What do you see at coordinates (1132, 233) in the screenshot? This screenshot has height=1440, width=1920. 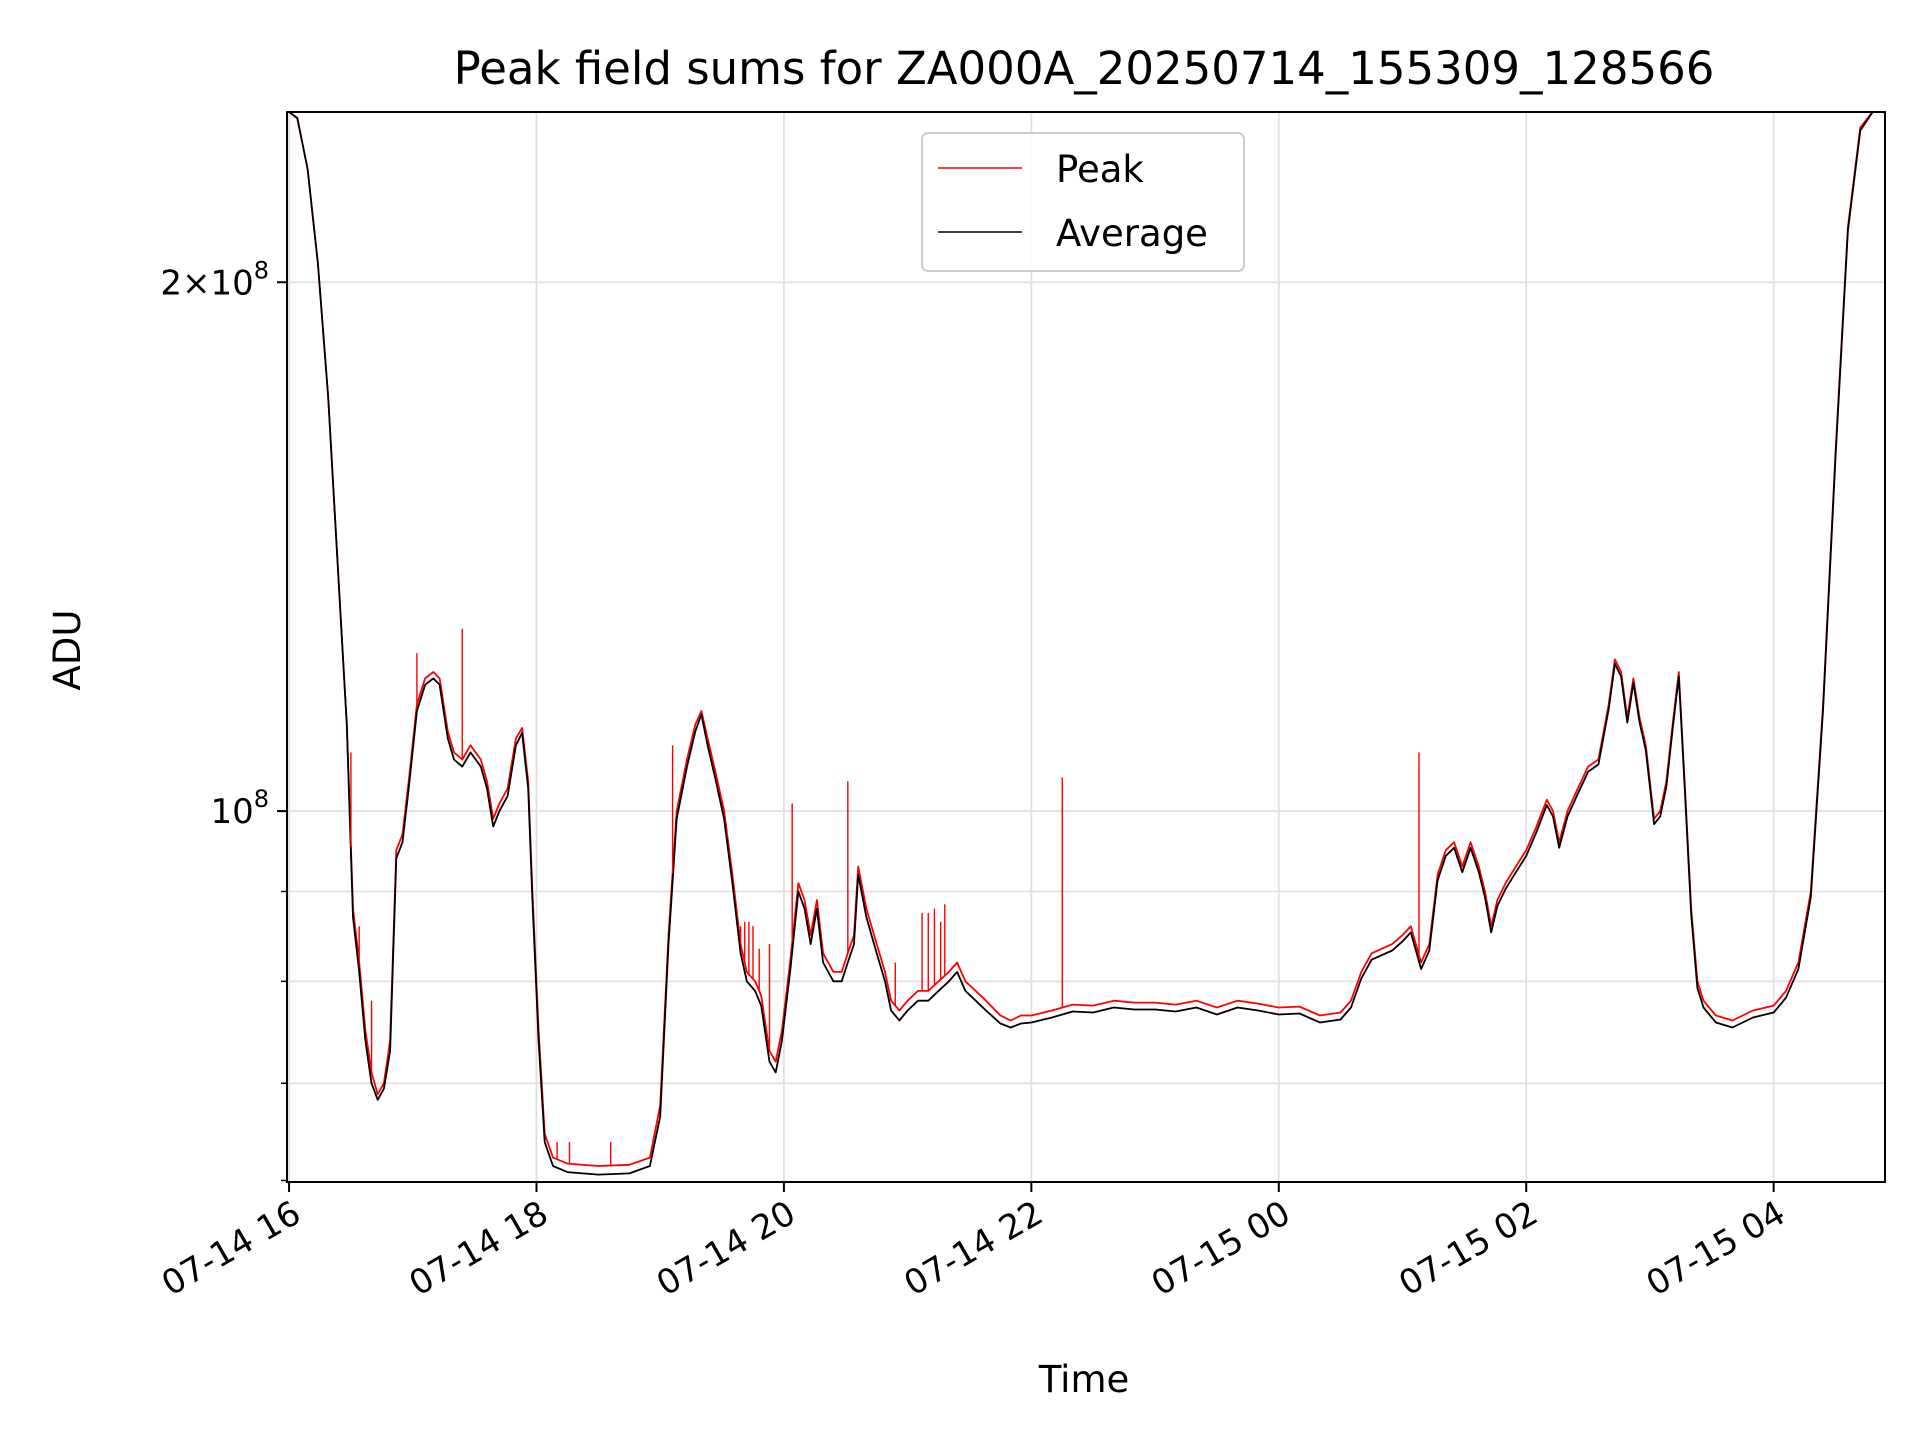 I see `legend-average-label: Average` at bounding box center [1132, 233].